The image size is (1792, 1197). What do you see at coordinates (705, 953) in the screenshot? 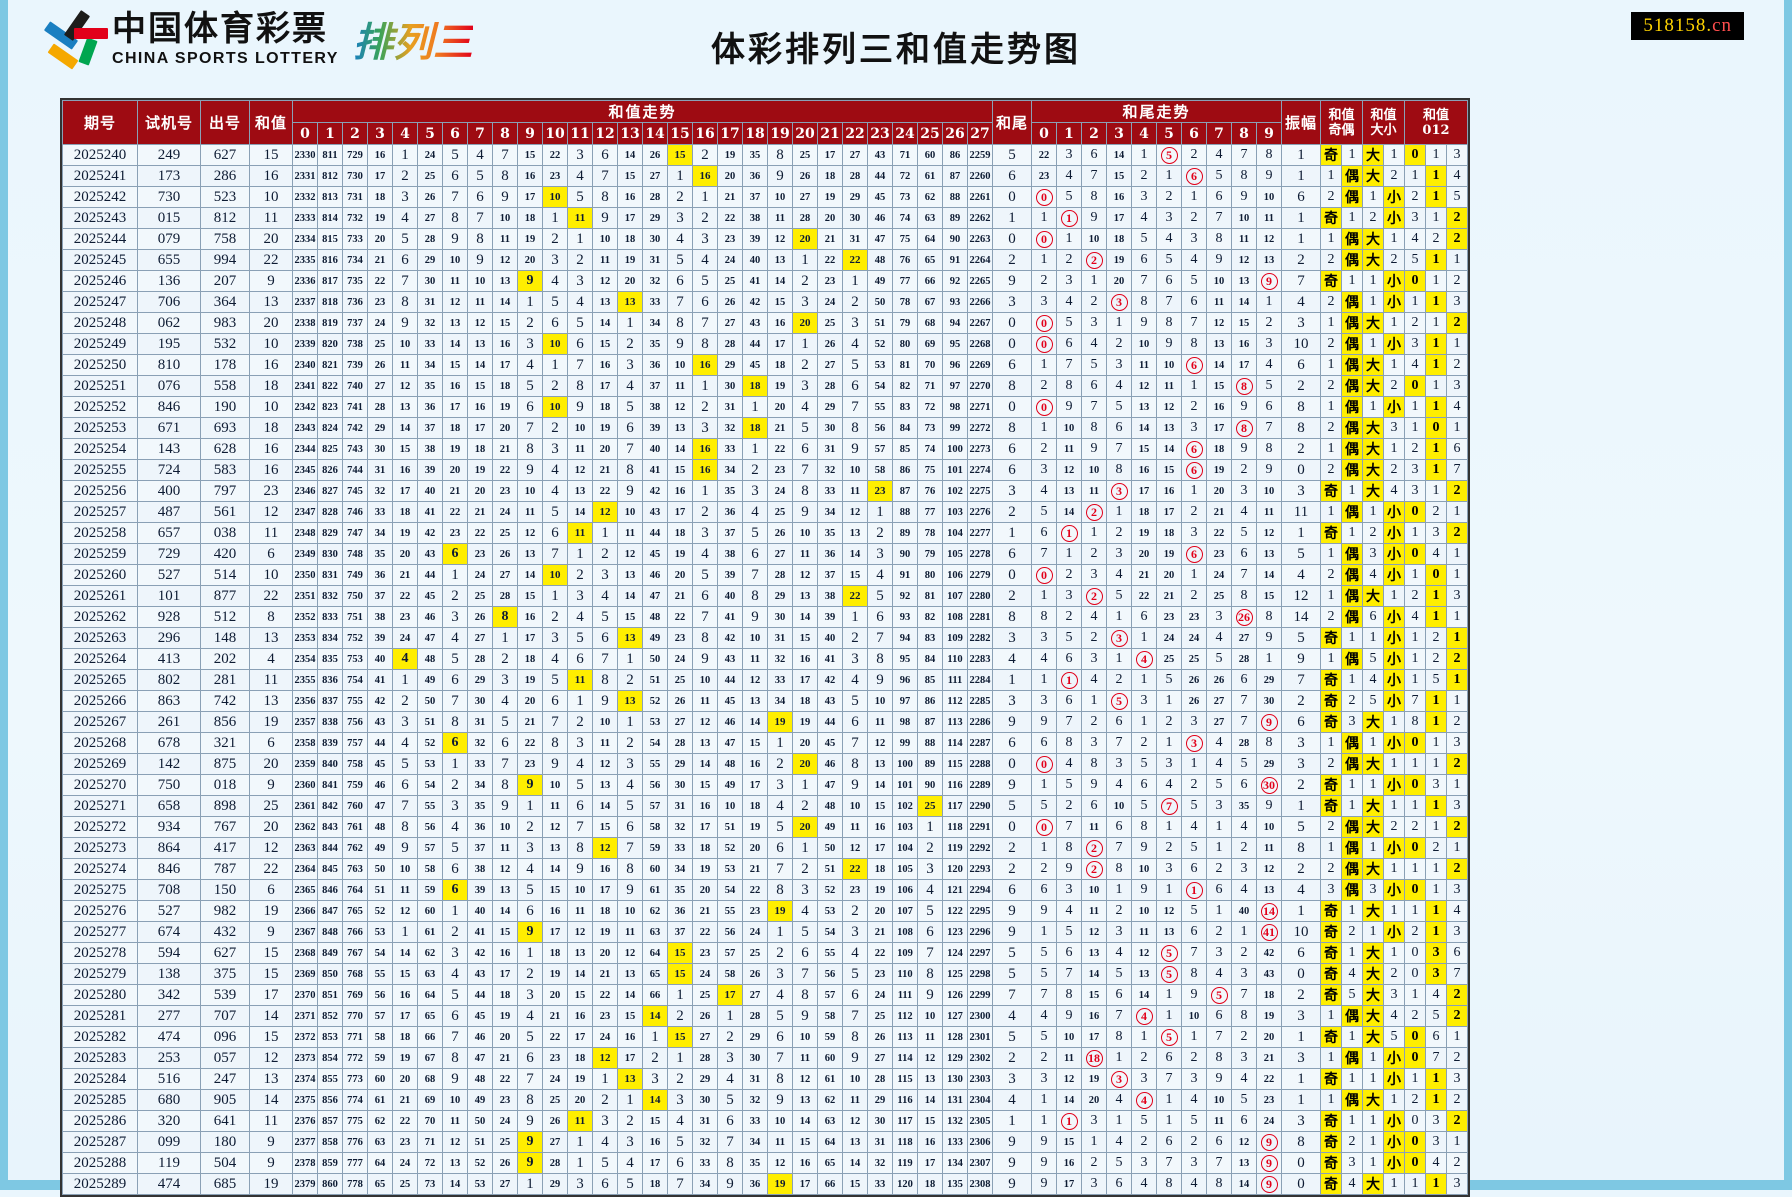
I see `cell-sum-trend-16: 23` at bounding box center [705, 953].